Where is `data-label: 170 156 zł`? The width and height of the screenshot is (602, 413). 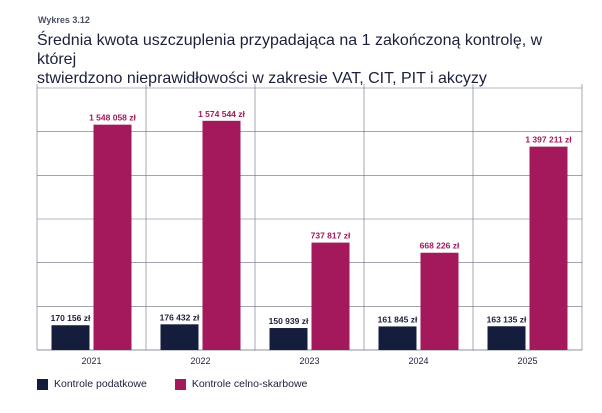 data-label: 170 156 zł is located at coordinates (71, 318).